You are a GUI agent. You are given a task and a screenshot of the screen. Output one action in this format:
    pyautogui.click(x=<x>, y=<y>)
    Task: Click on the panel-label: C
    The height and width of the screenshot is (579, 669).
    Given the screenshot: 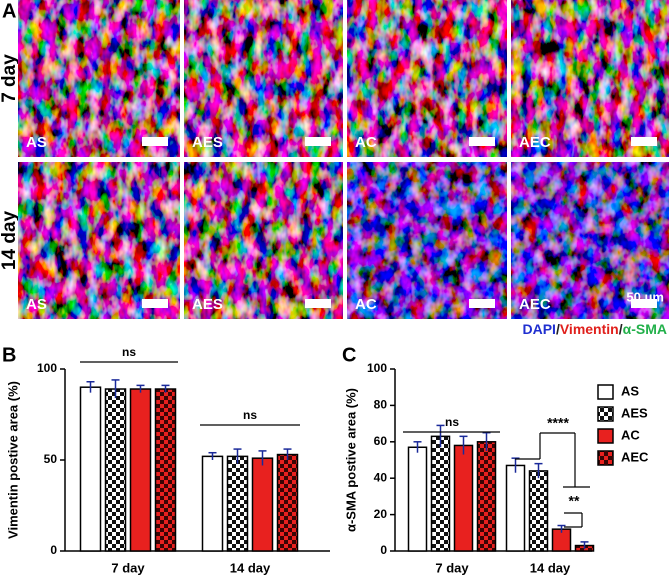 What is the action you would take?
    pyautogui.click(x=349, y=355)
    